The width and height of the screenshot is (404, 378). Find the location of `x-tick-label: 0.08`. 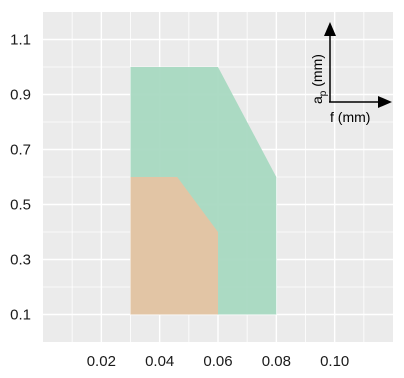

x-tick-label: 0.08 is located at coordinates (276, 361).